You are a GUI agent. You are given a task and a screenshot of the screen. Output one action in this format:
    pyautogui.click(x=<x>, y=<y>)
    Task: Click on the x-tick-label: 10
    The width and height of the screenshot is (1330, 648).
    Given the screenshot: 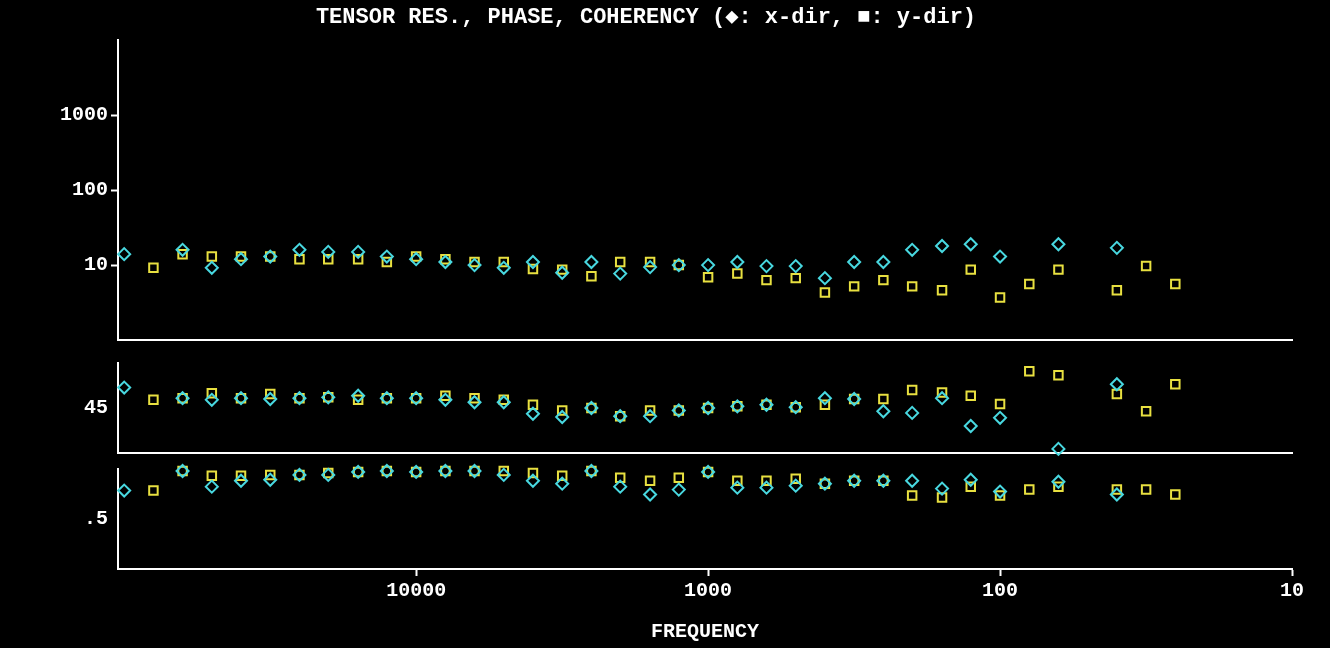 What is the action you would take?
    pyautogui.click(x=1292, y=591)
    